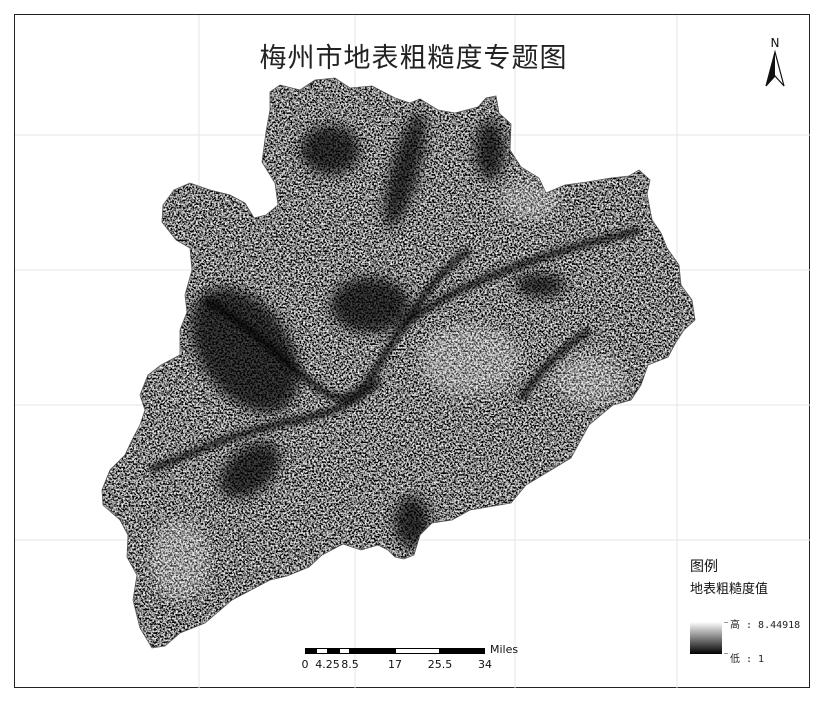 This screenshot has width=827, height=708. I want to click on legend-high-label: 高 : 8.44918, so click(765, 625).